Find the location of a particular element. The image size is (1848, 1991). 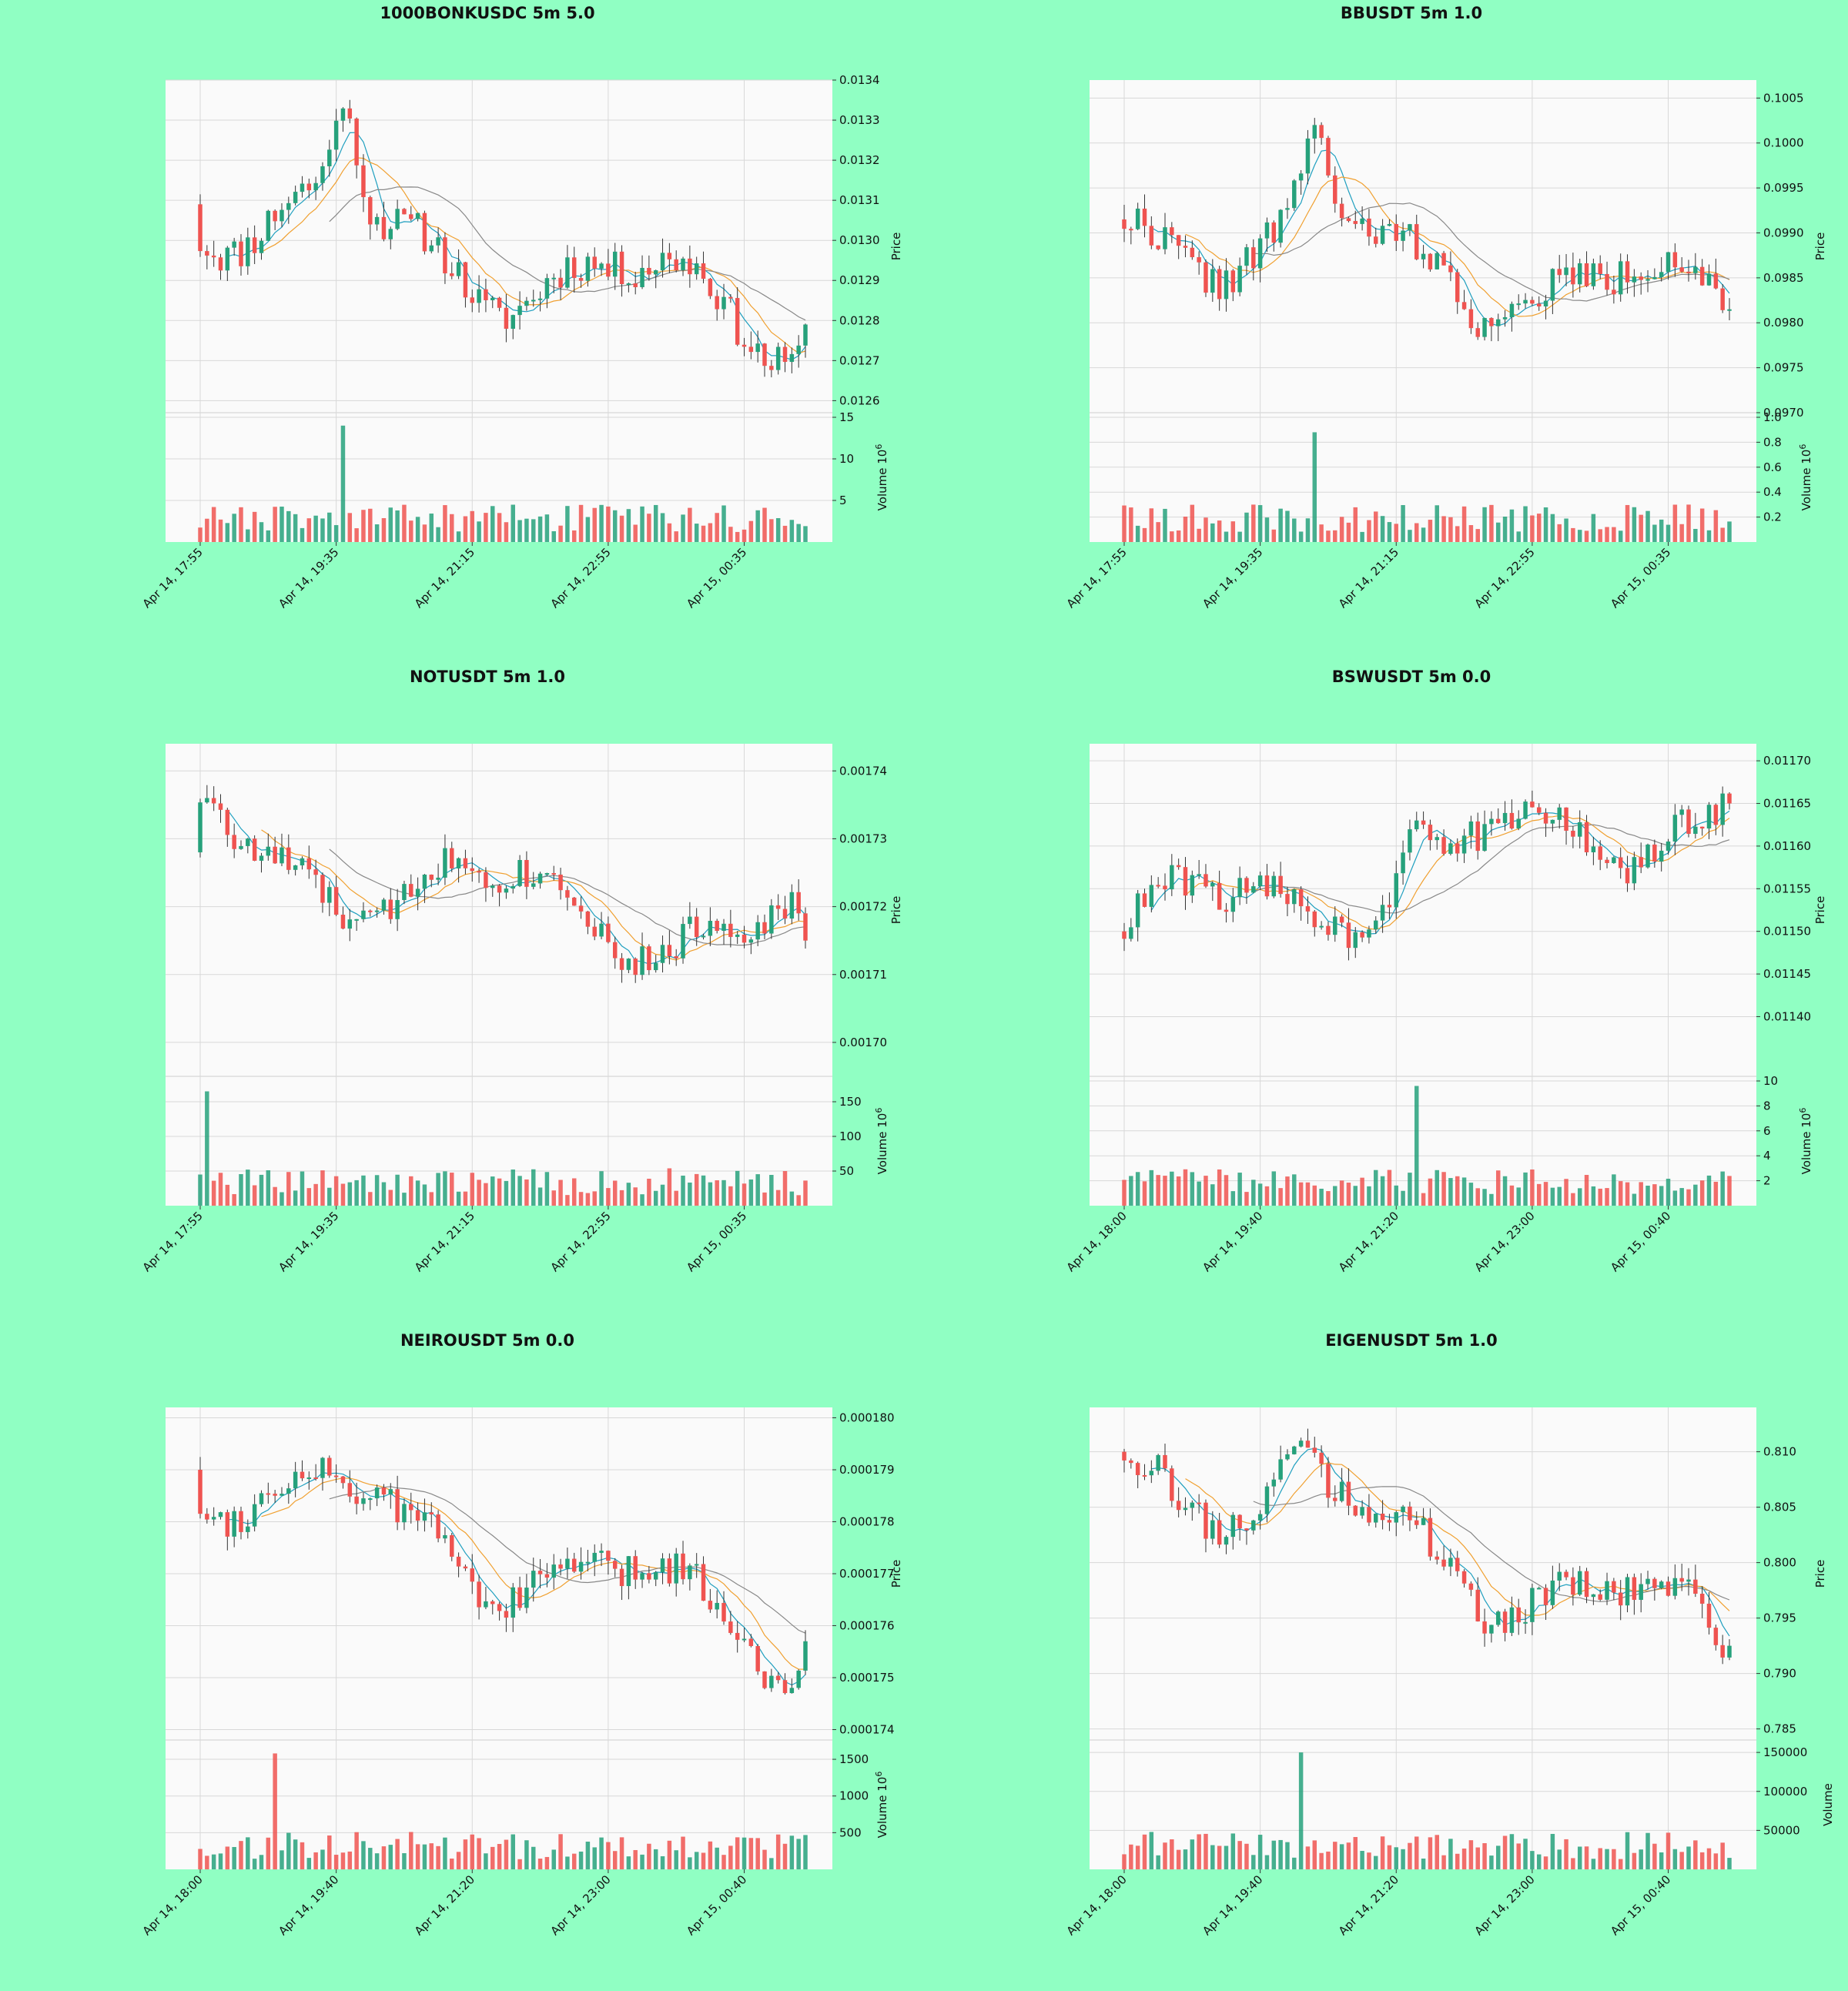

volume-tick-label: 1000 is located at coordinates (854, 1796).